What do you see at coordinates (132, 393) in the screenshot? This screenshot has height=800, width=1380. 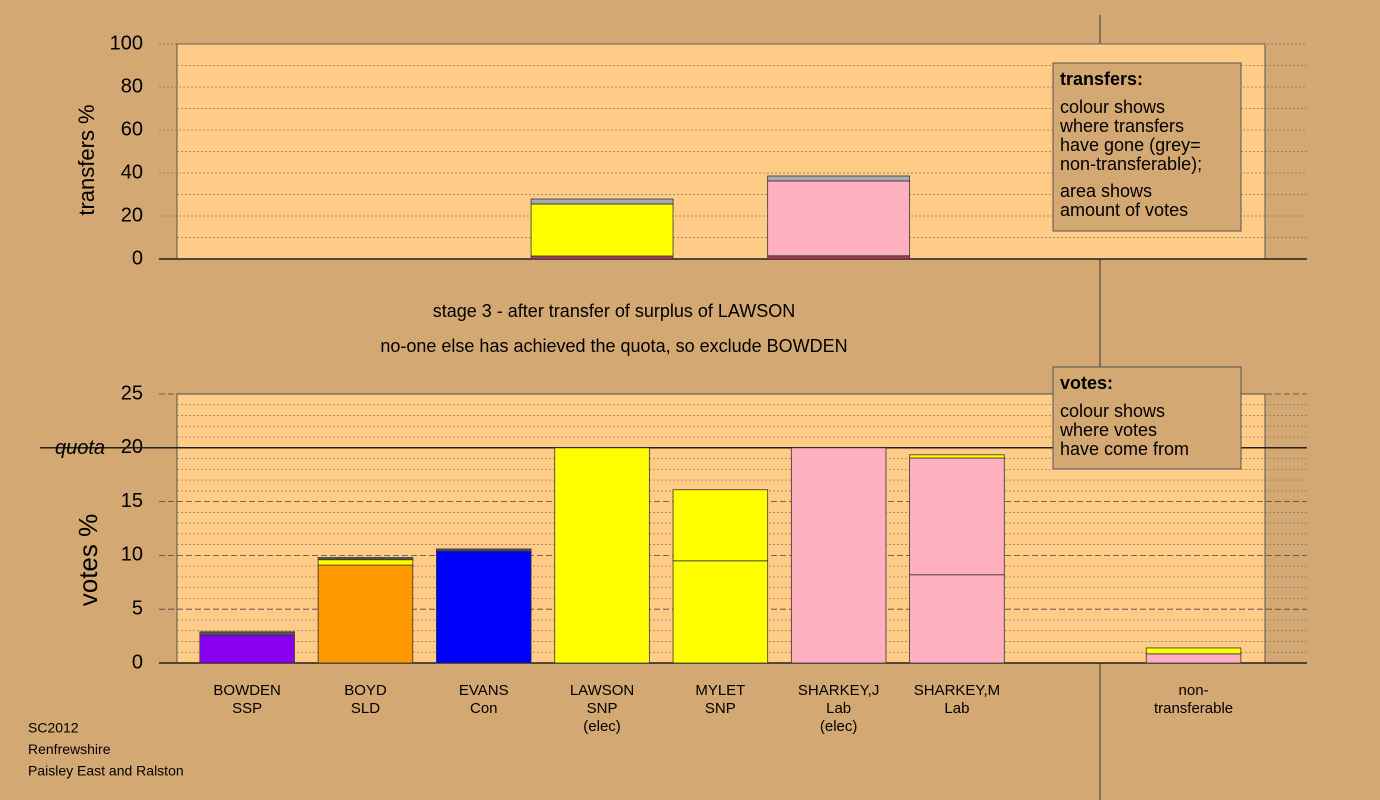 I see `y-tick-label: 25` at bounding box center [132, 393].